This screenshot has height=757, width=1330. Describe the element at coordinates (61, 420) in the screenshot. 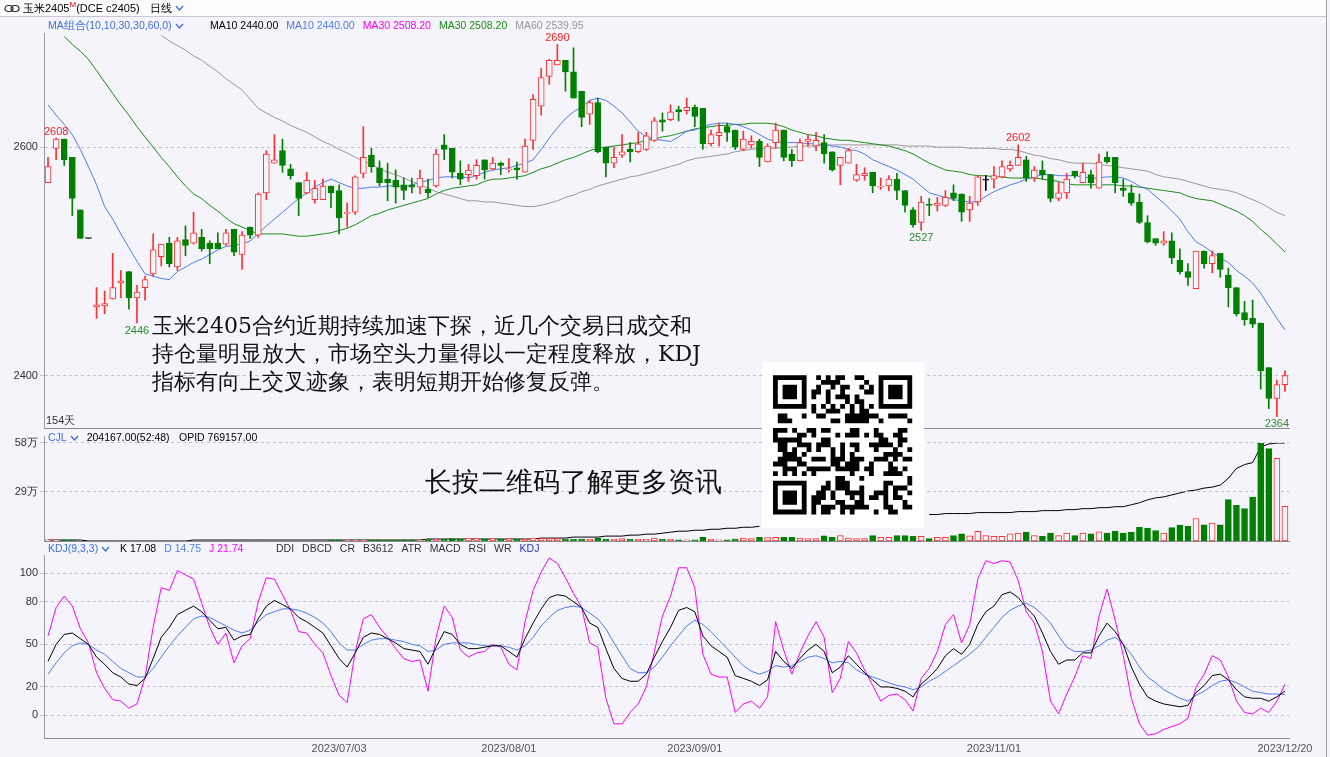

I see `annotation: 154天` at that location.